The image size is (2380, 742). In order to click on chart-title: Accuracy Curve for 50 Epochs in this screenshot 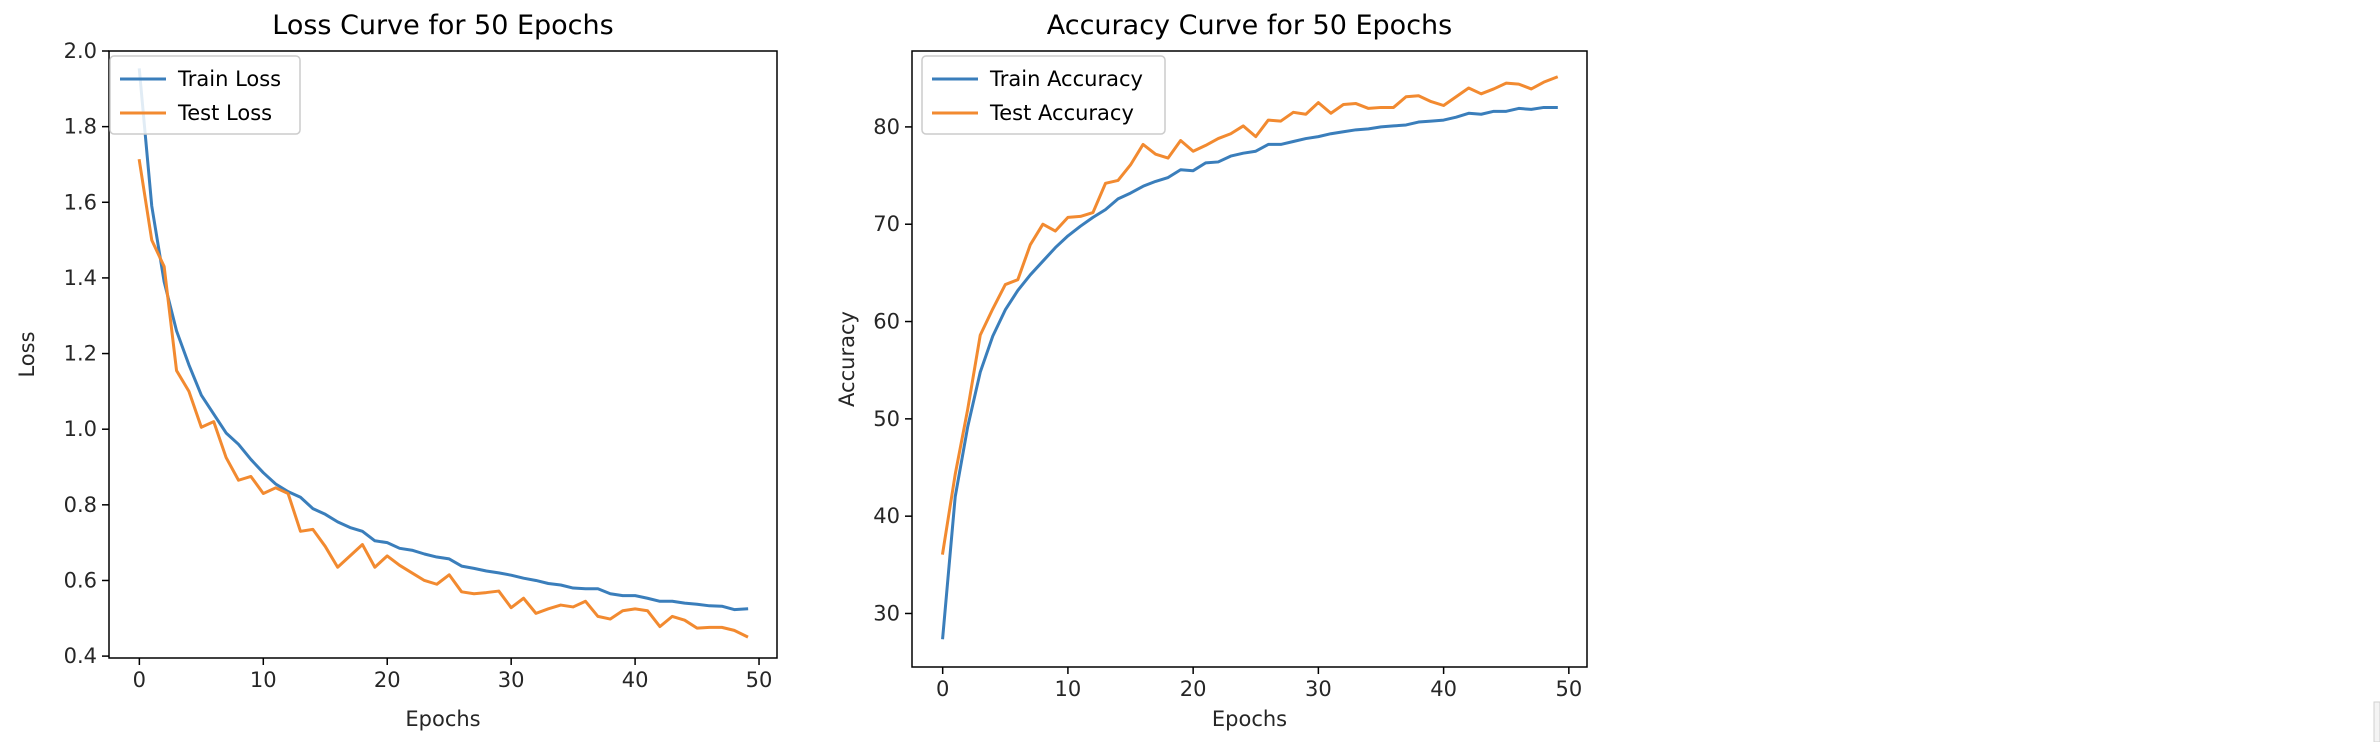, I will do `click(1249, 25)`.